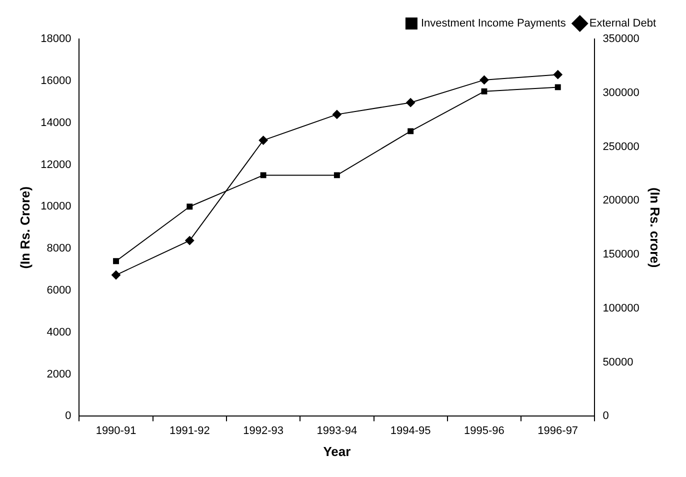 This screenshot has width=686, height=477. What do you see at coordinates (68, 416) in the screenshot?
I see `y-tick-label: 0` at bounding box center [68, 416].